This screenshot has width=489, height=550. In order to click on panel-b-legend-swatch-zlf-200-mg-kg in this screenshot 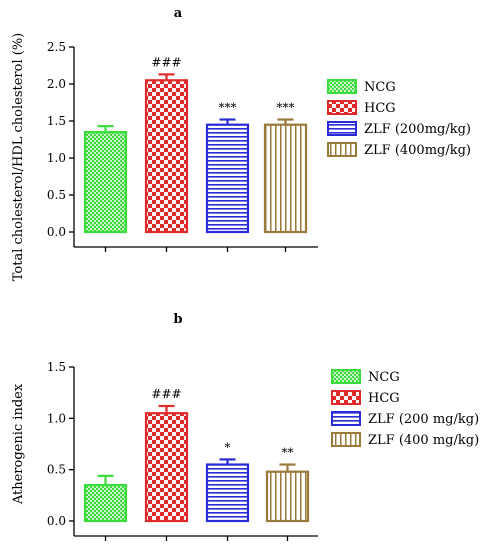, I will do `click(346, 418)`.